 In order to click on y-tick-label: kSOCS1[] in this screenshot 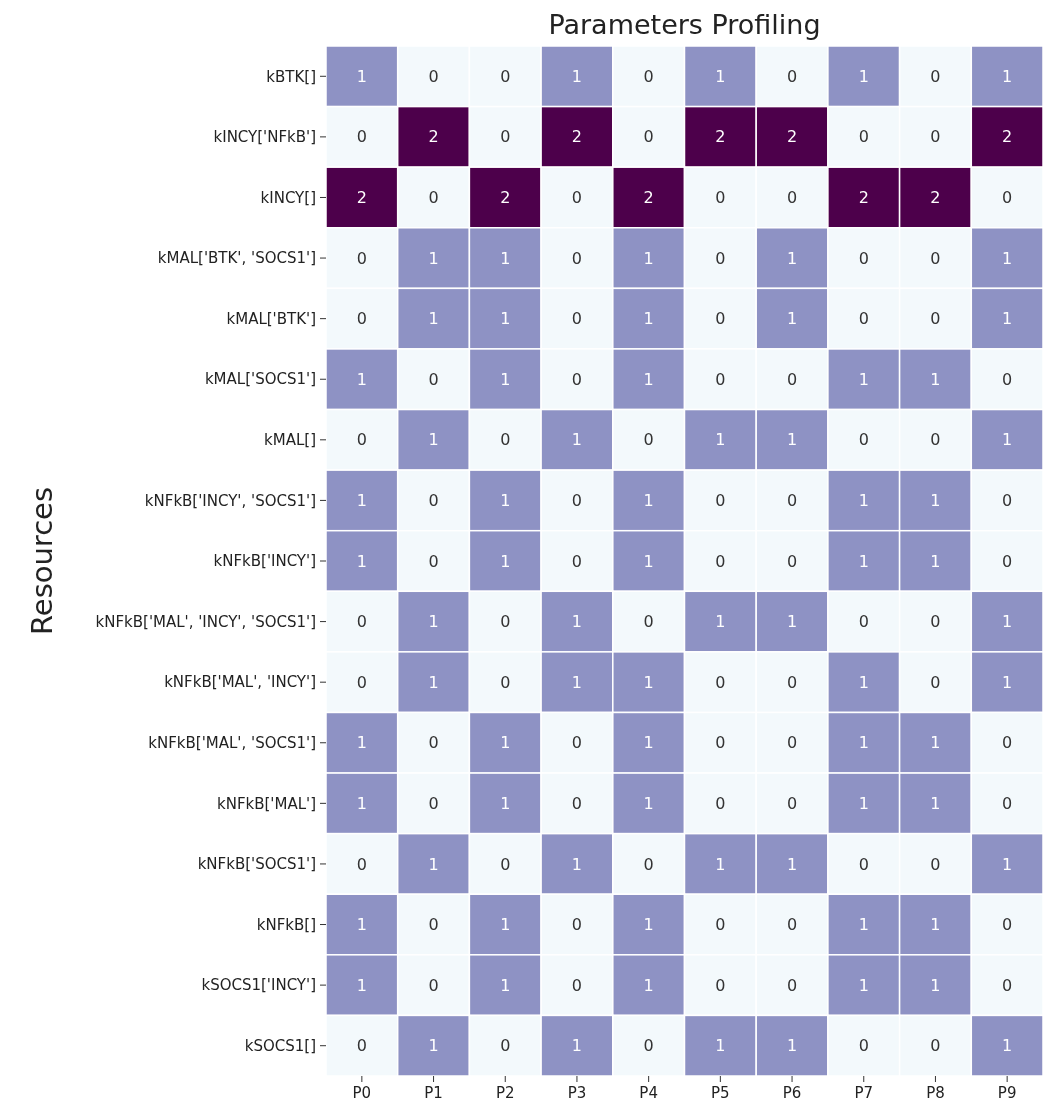, I will do `click(280, 1045)`.